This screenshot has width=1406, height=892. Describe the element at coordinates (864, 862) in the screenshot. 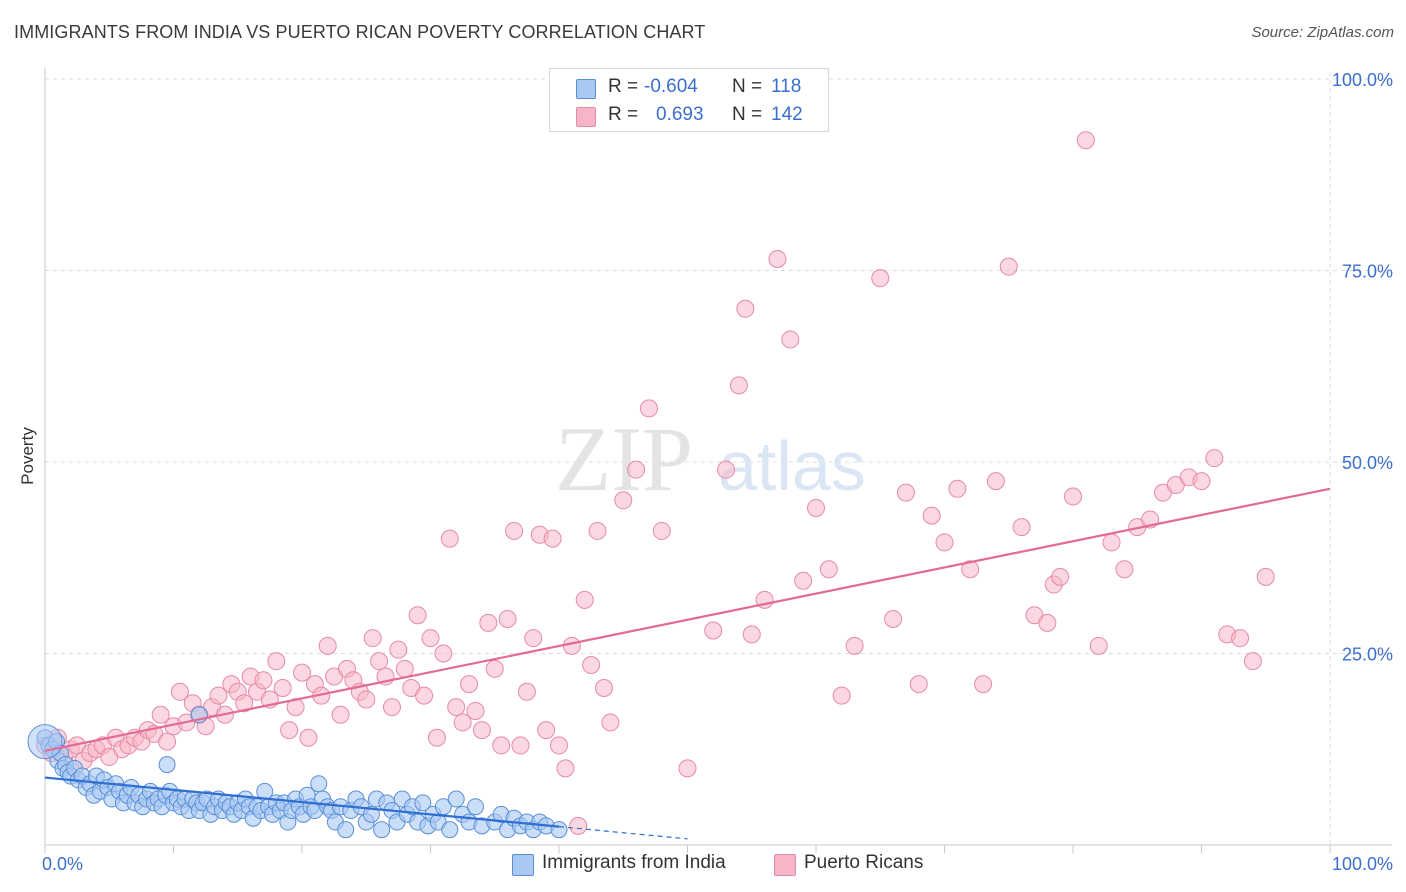

I see `bottom-legend-label-puerto-ricans: Puerto Ricans` at that location.